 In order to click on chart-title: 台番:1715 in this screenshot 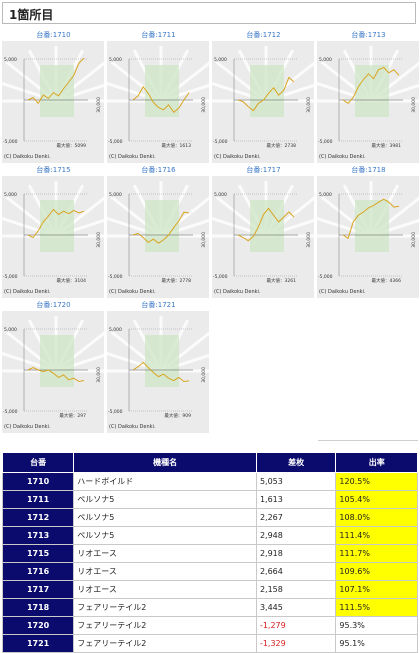, I will do `click(53, 170)`.